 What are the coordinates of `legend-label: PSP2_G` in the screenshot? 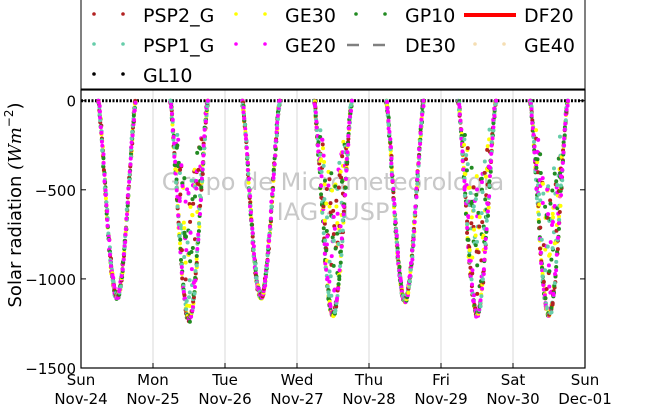 It's located at (178, 16).